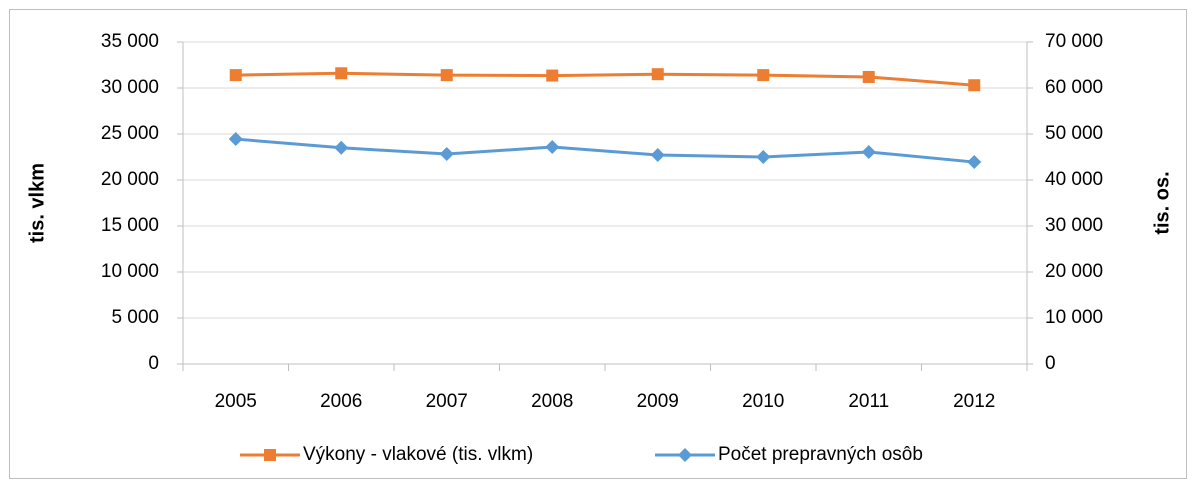 The width and height of the screenshot is (1195, 487). What do you see at coordinates (763, 401) in the screenshot?
I see `x-tick-label: 2010` at bounding box center [763, 401].